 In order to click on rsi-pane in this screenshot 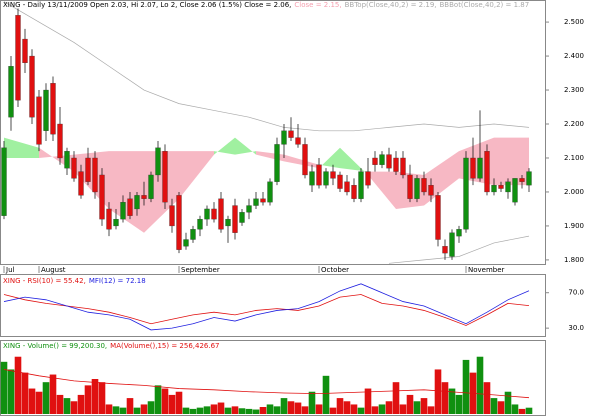, I will do `click(273, 305)`.